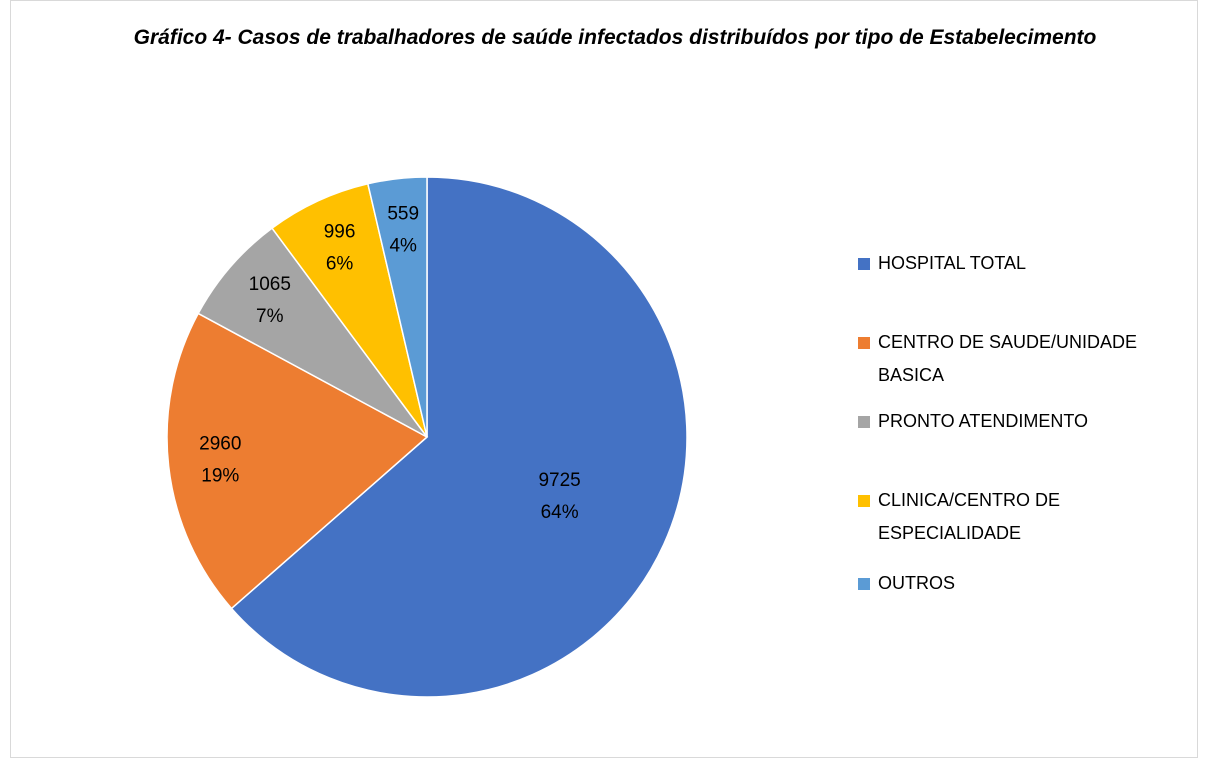 This screenshot has height=762, width=1210. What do you see at coordinates (220, 475) in the screenshot?
I see `data-label-percent: 19%` at bounding box center [220, 475].